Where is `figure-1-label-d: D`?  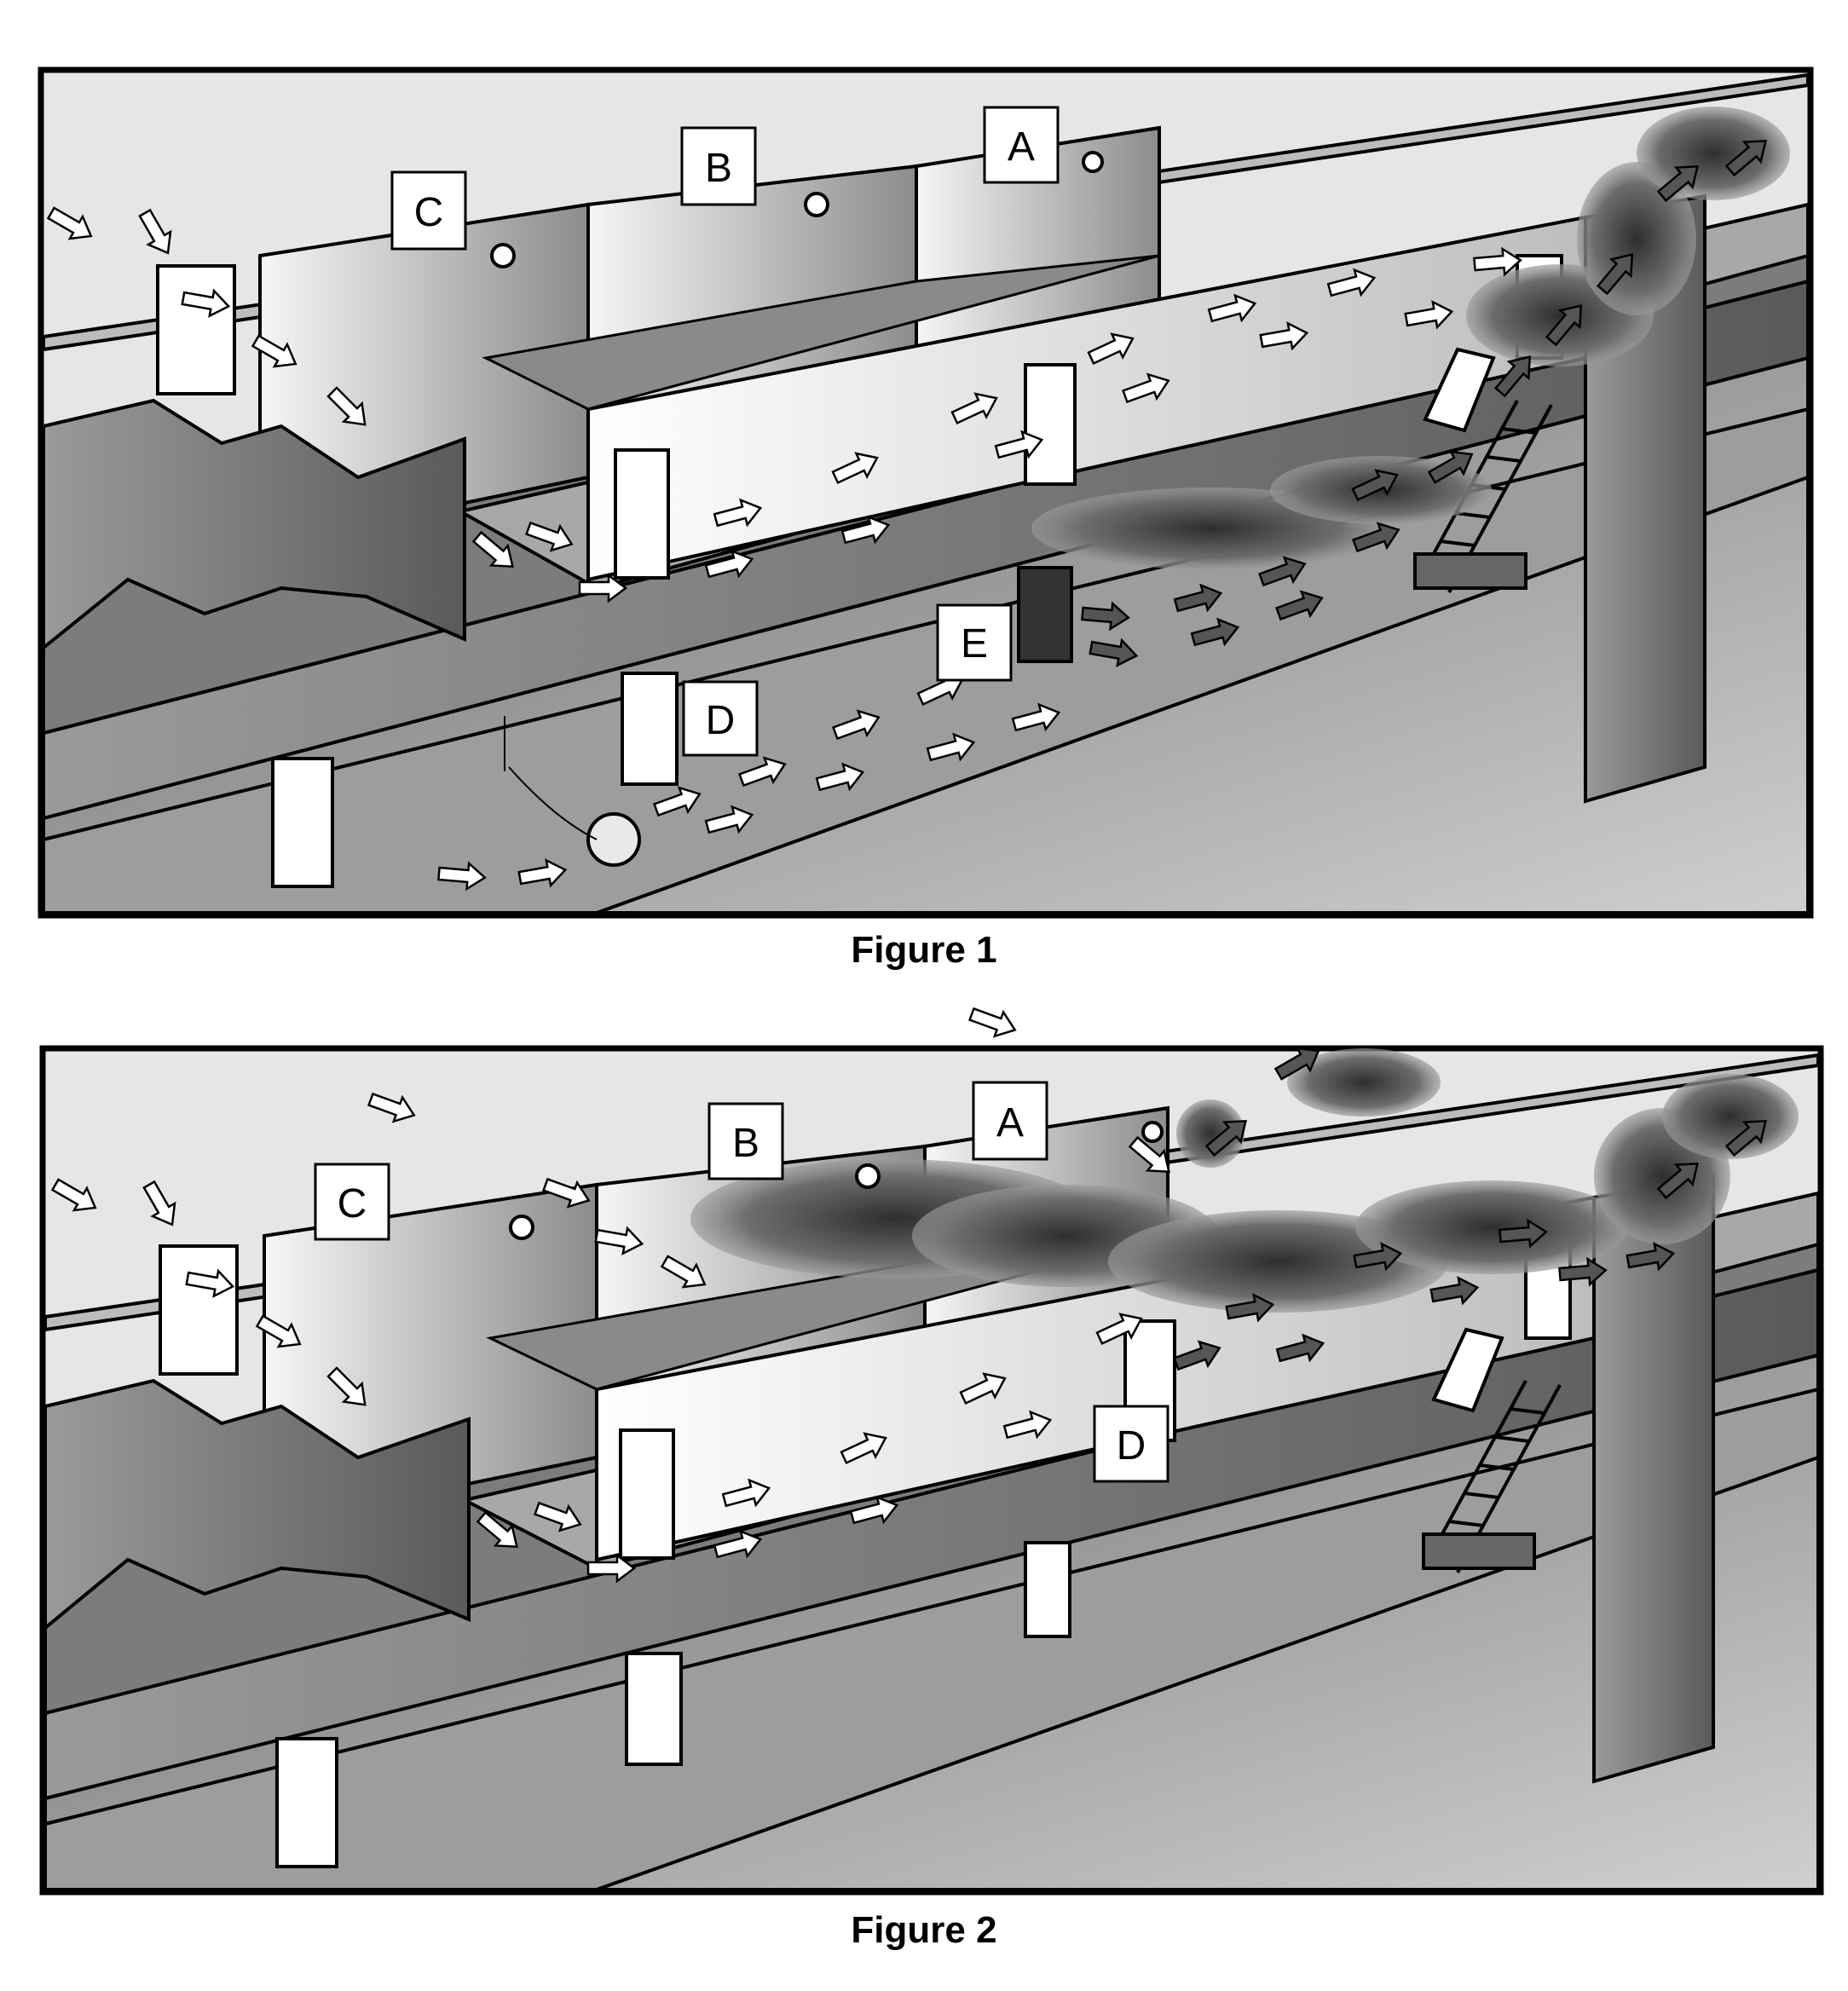 figure-1-label-d: D is located at coordinates (720, 718).